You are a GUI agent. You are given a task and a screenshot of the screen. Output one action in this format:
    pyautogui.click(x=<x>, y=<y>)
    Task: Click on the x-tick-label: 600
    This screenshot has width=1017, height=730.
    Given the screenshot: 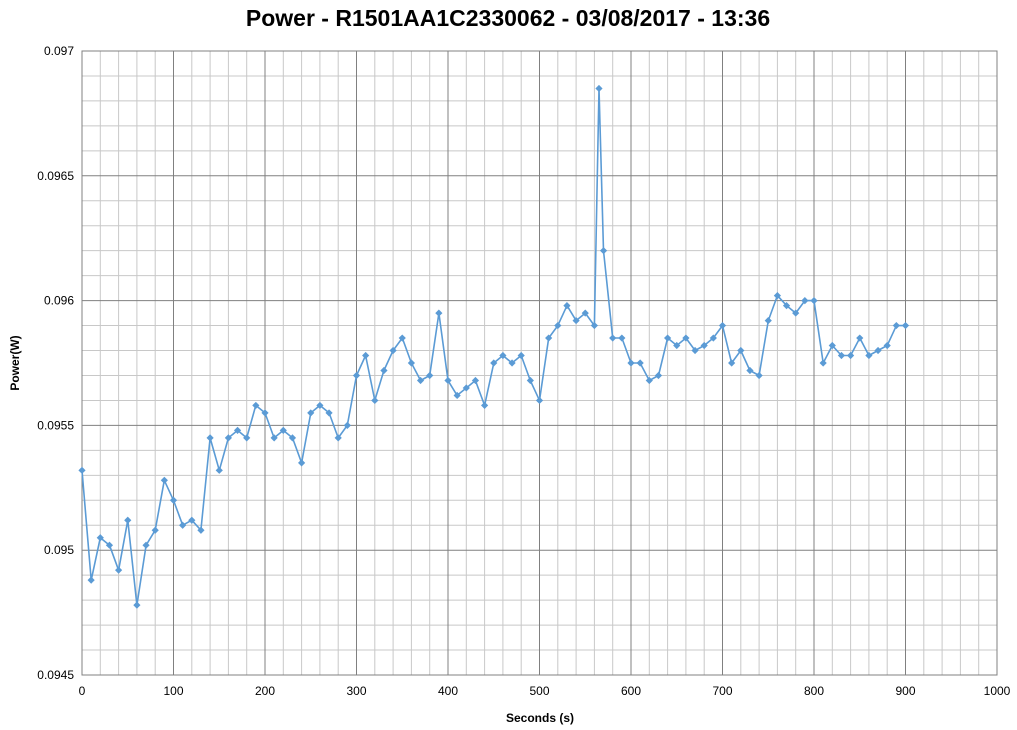 What is the action you would take?
    pyautogui.click(x=631, y=691)
    